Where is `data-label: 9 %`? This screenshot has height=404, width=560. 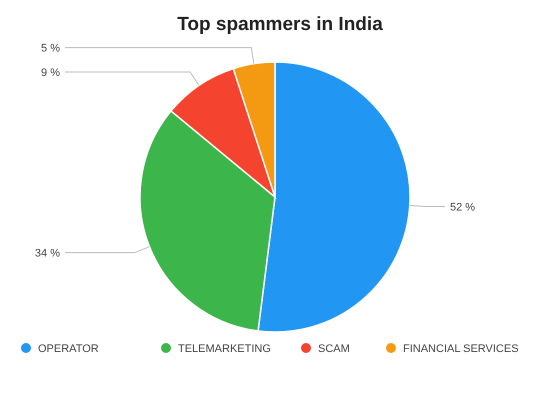 data-label: 9 % is located at coordinates (50, 72).